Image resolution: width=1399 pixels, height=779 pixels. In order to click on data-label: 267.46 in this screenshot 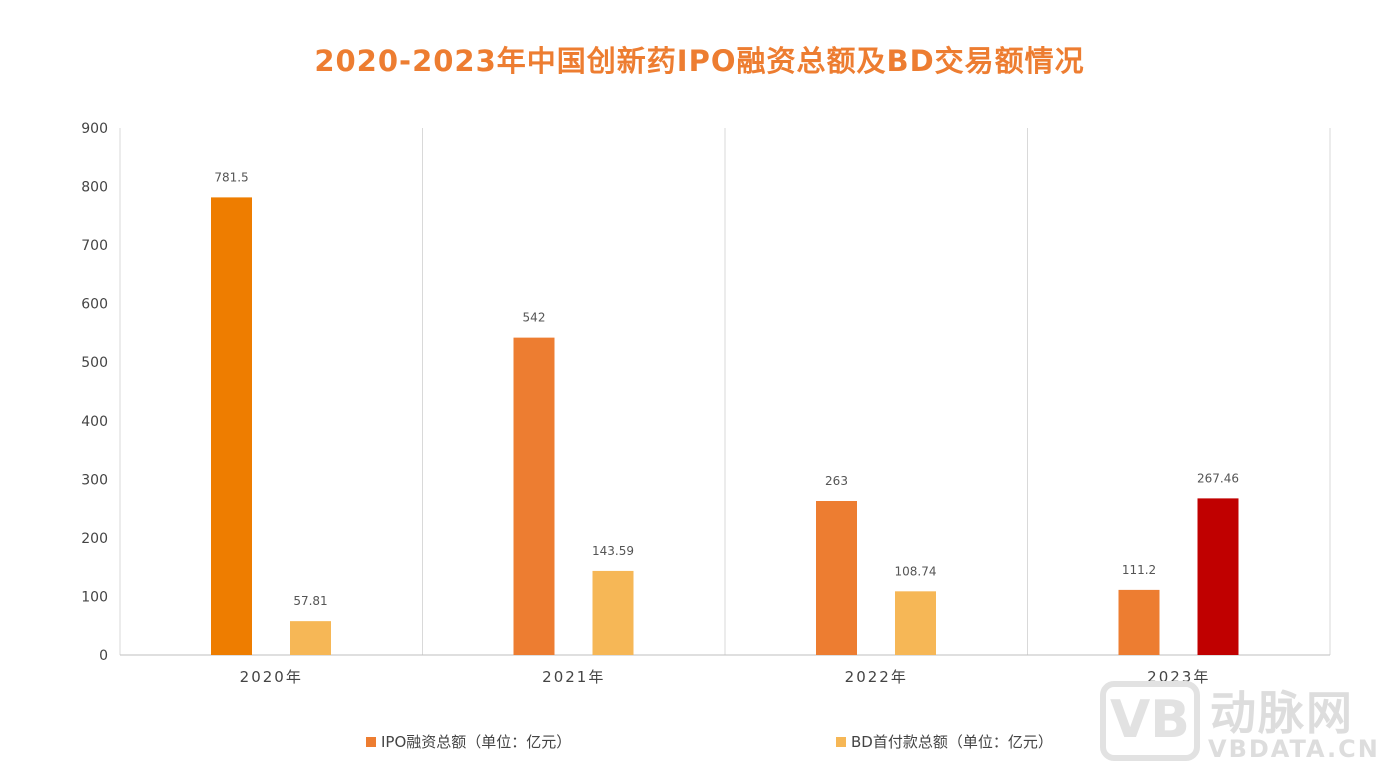, I will do `click(1218, 478)`.